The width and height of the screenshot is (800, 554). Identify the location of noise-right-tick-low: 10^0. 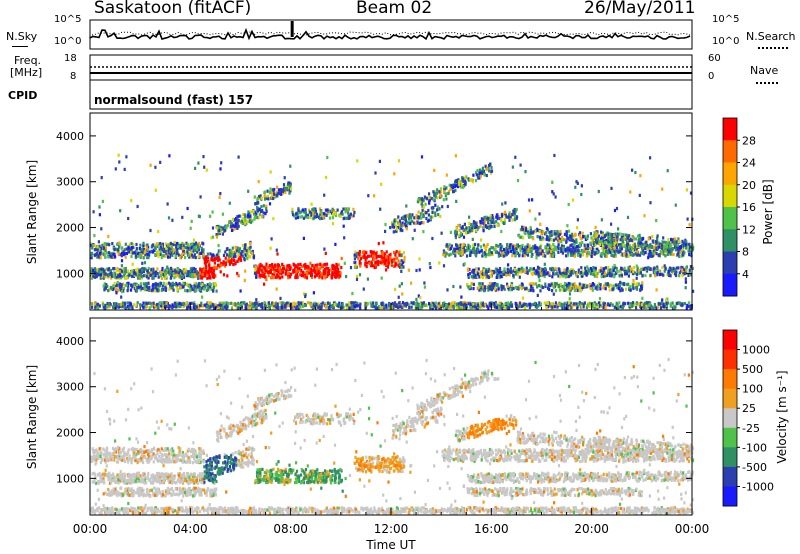
(726, 41).